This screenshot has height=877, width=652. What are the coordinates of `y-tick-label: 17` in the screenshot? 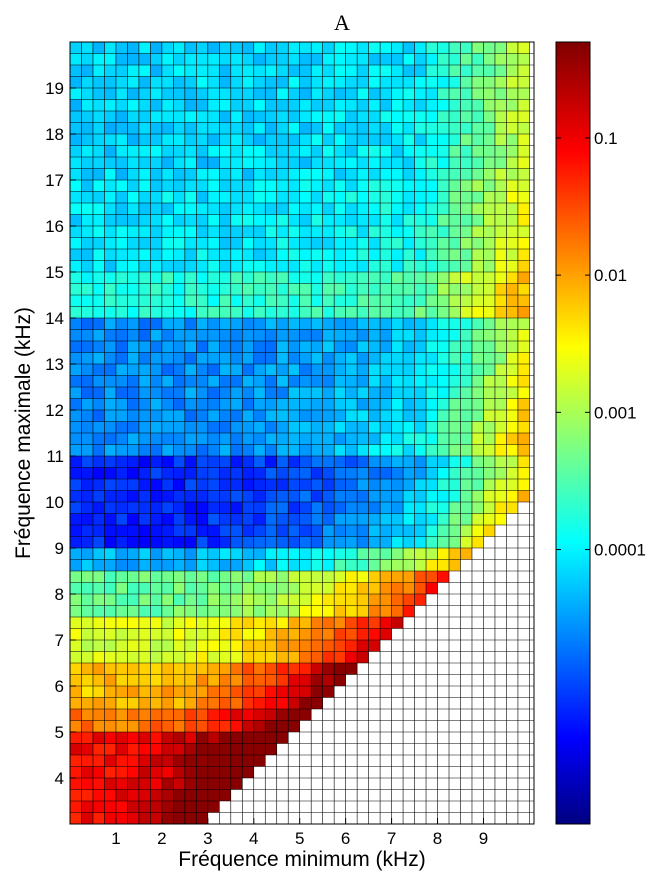 It's located at (54, 180).